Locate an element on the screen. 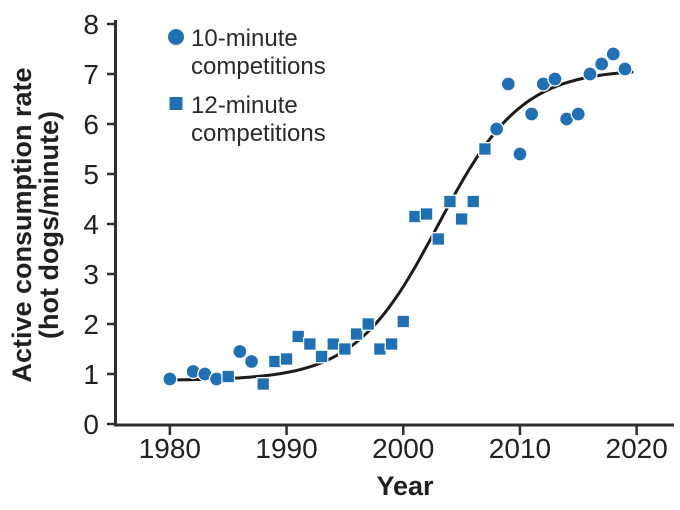 This screenshot has width=680, height=510. point-10-minute-competitions-1987 is located at coordinates (251, 361).